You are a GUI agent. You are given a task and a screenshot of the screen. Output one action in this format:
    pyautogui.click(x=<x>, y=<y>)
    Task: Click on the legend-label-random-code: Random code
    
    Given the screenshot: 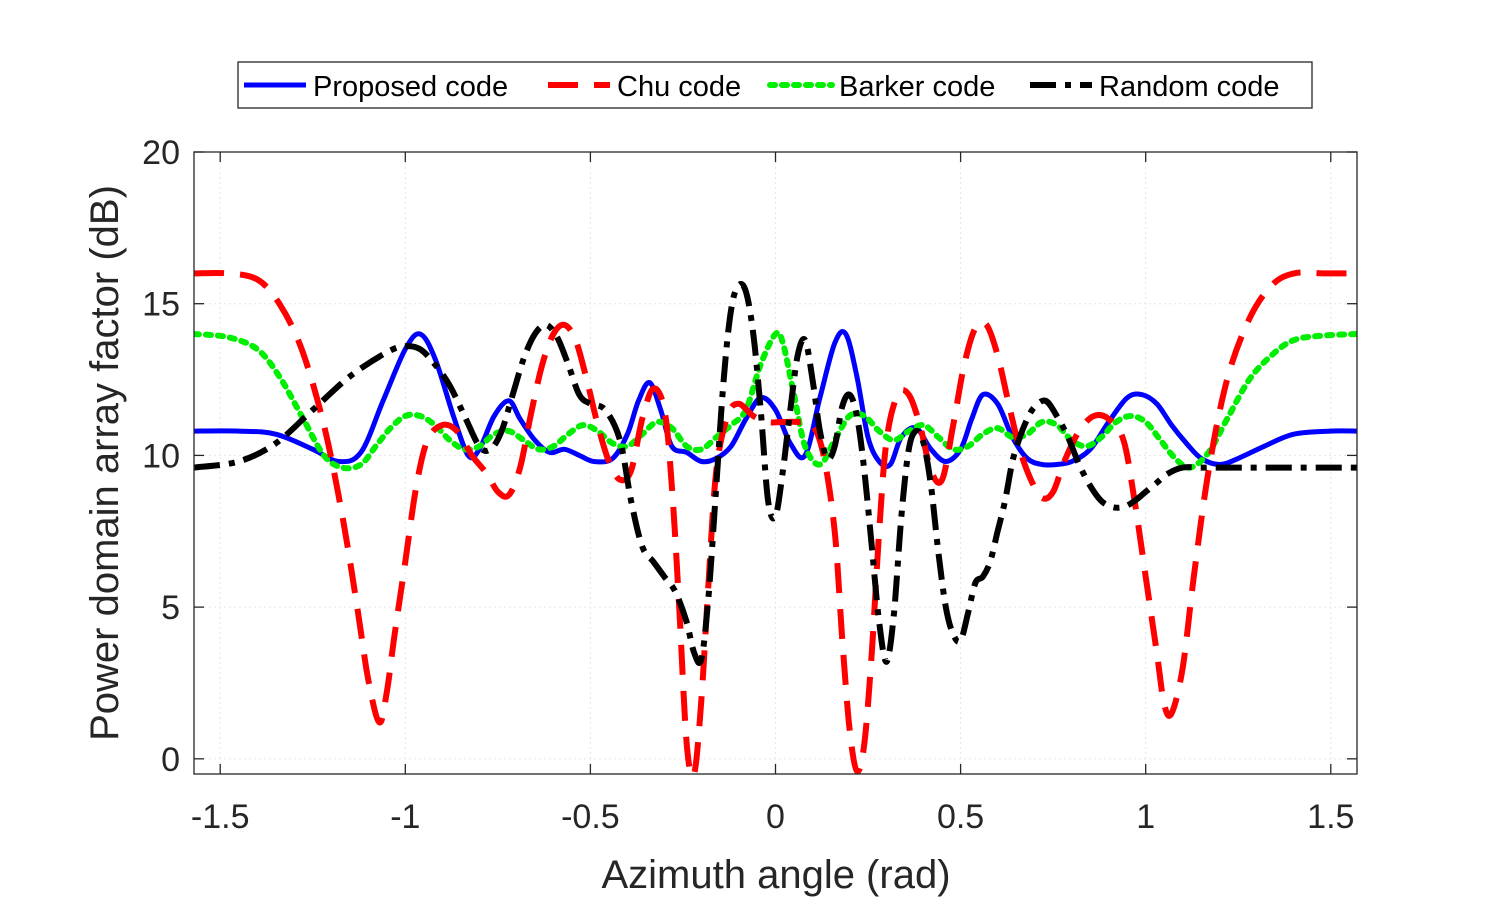 What is the action you would take?
    pyautogui.click(x=1189, y=87)
    